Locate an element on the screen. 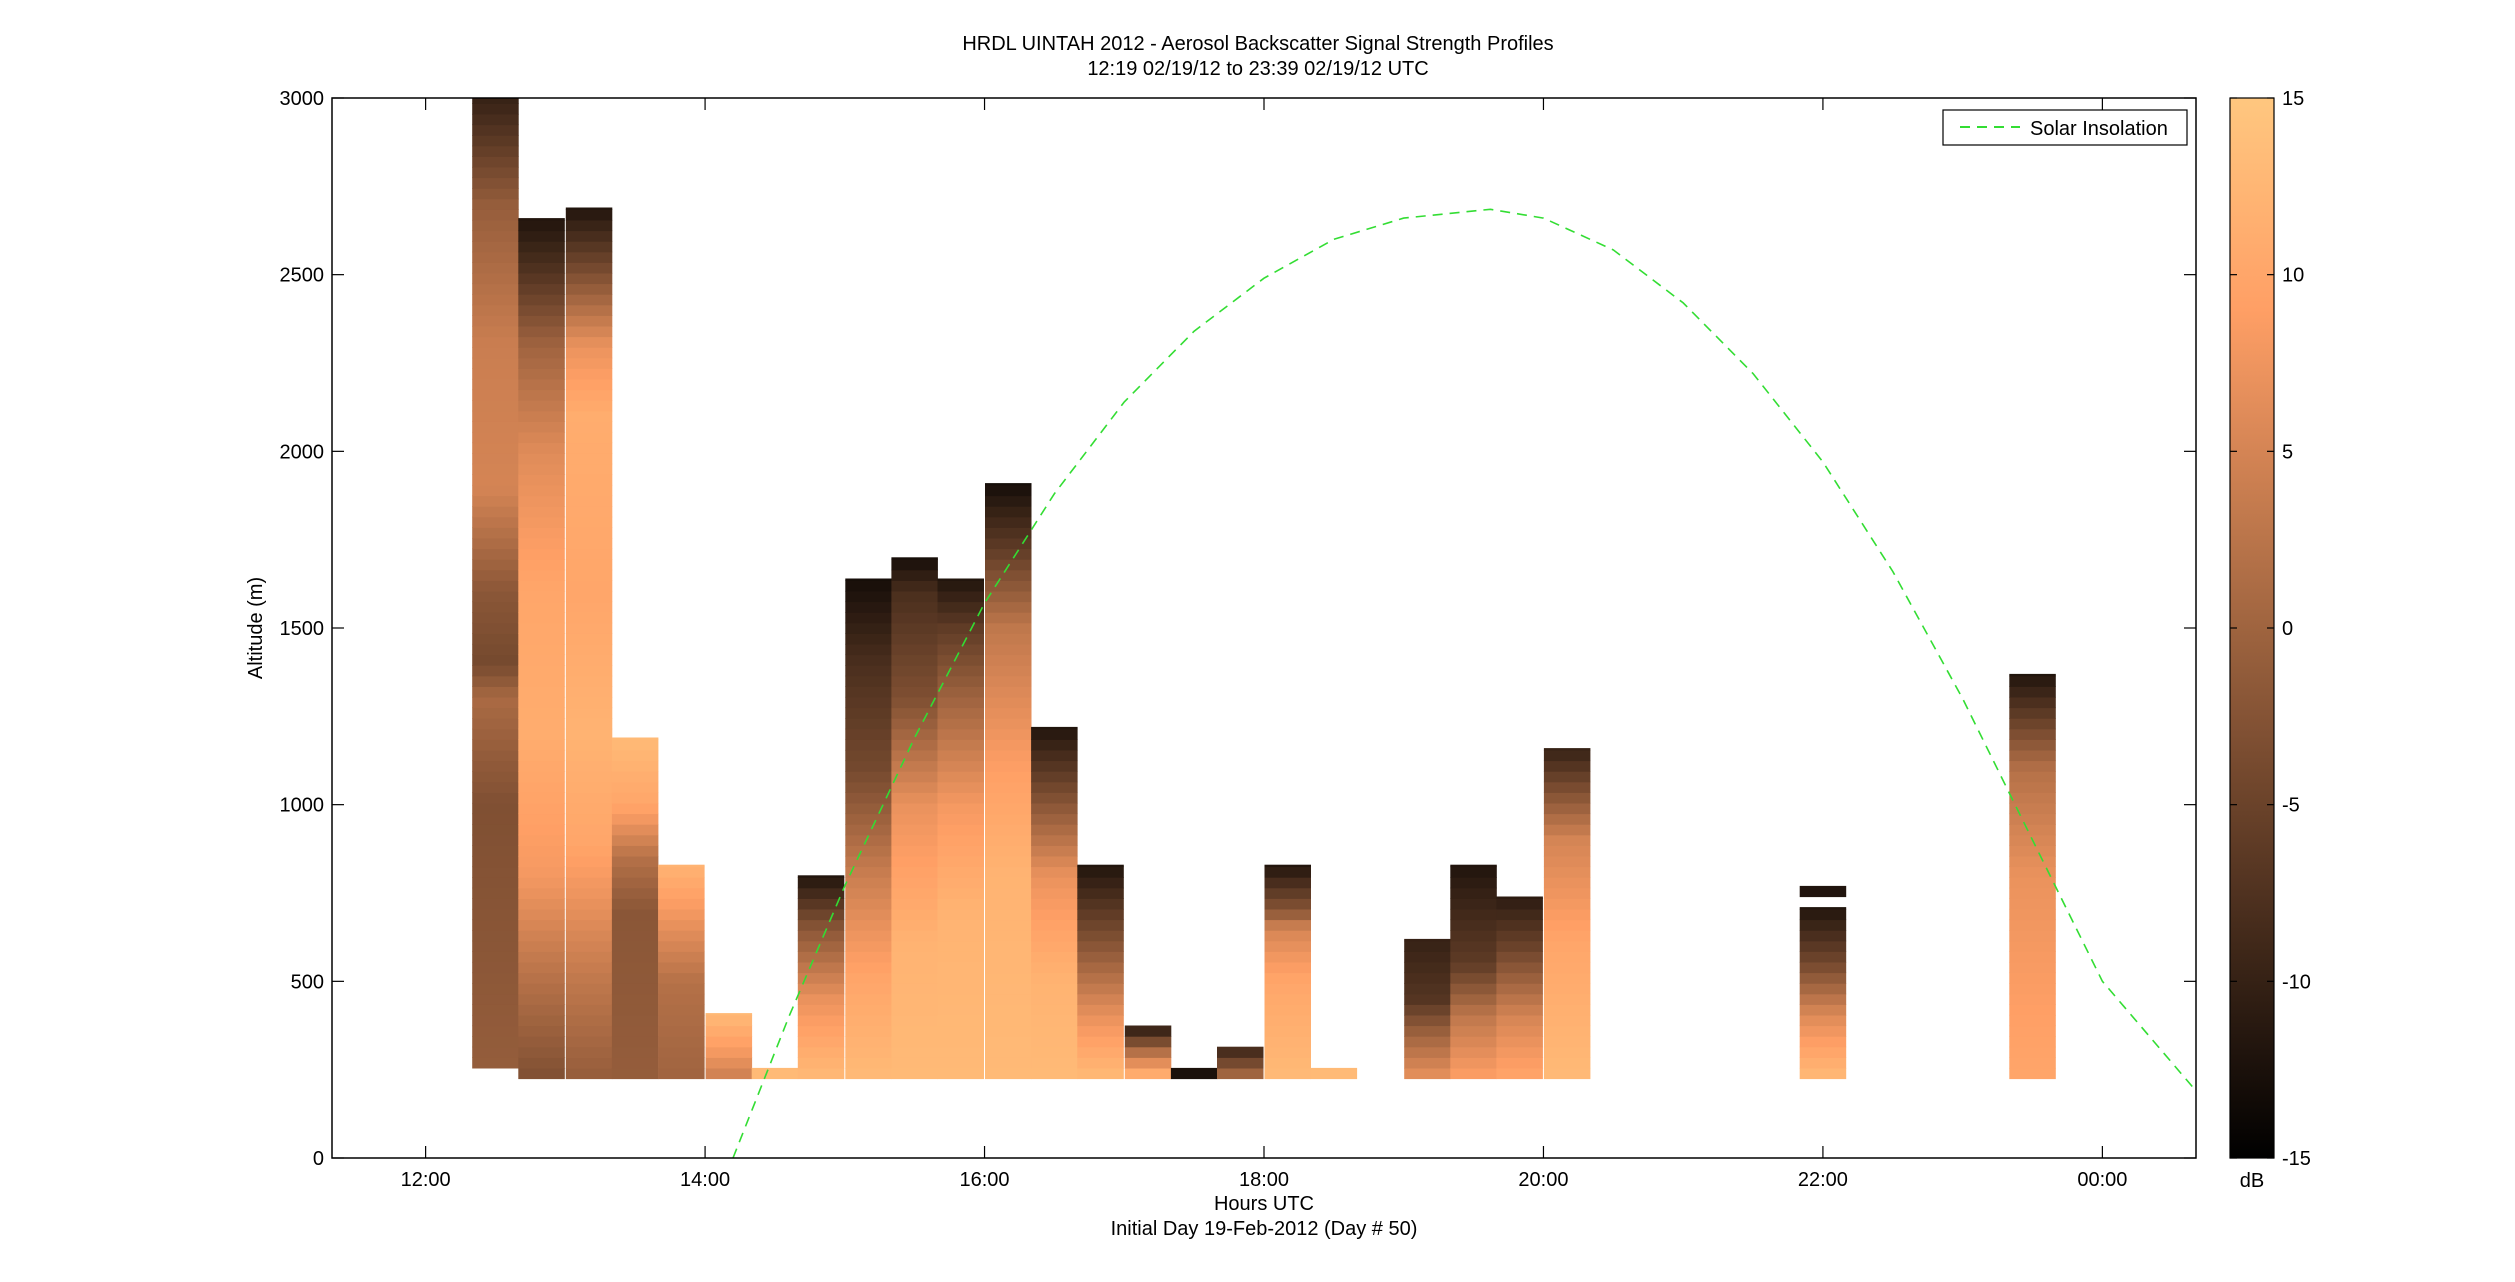 Image resolution: width=2515 pixels, height=1282 pixels. y-axis-label: Altitude (m) is located at coordinates (256, 628).